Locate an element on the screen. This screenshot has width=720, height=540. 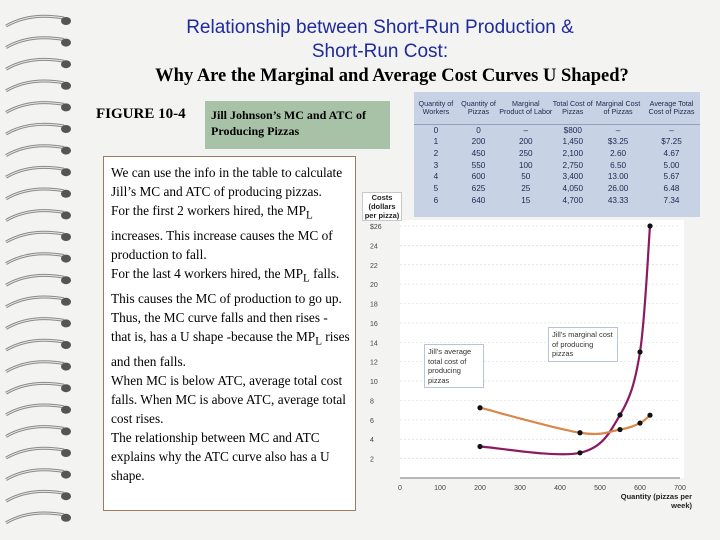
table-row: 4 600 50 3,400 13.00 5.67 is located at coordinates (557, 177).